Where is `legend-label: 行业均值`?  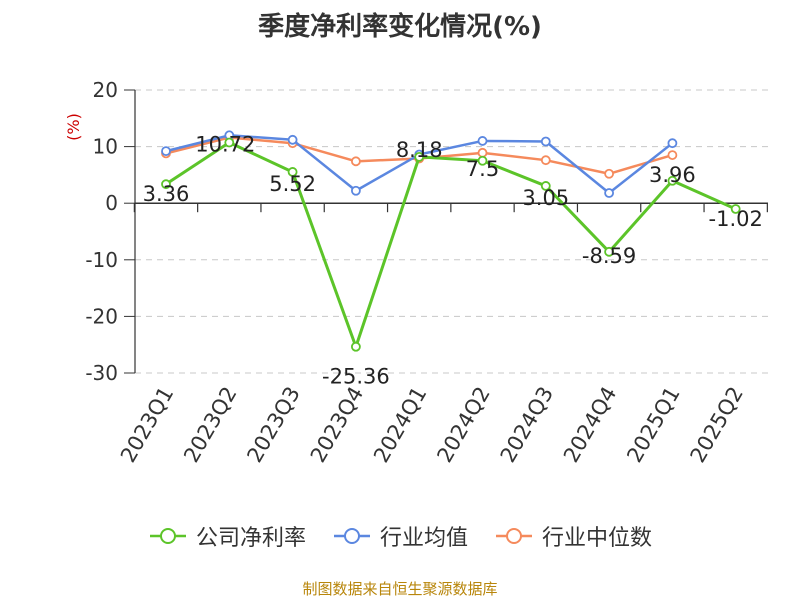 legend-label: 行业均值 is located at coordinates (423, 538).